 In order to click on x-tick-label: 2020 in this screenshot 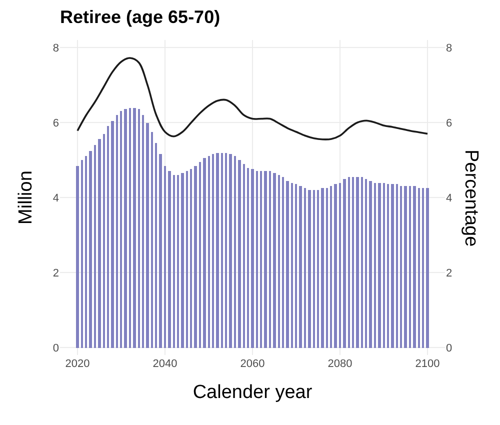, I will do `click(77, 364)`.